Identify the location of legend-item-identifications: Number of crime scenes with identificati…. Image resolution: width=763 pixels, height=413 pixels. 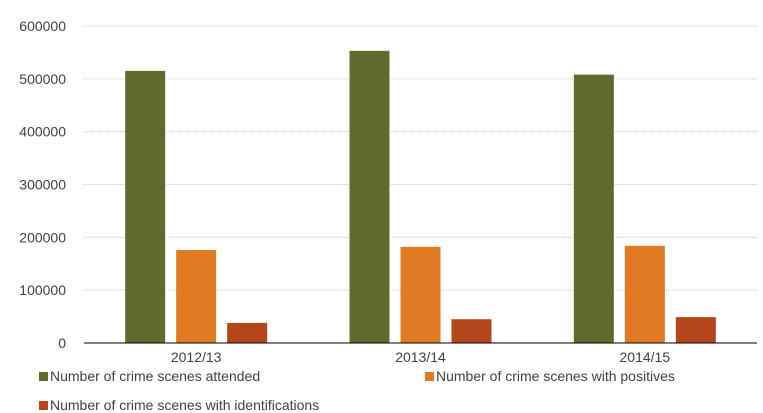
(179, 405).